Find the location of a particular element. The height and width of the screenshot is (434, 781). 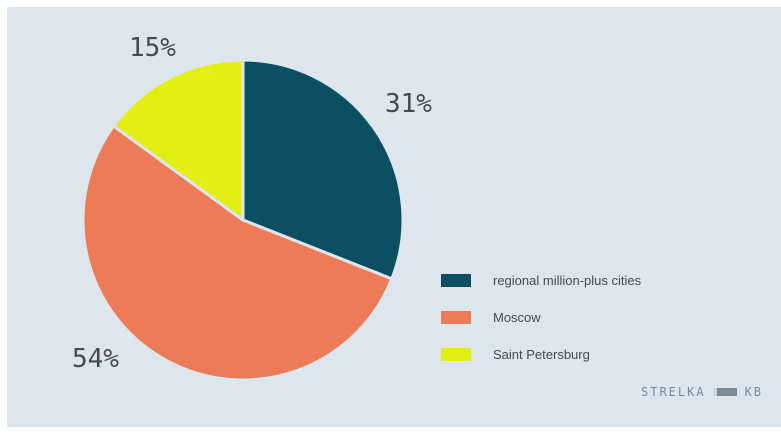

legend-label: regional million-plus cities is located at coordinates (567, 280).